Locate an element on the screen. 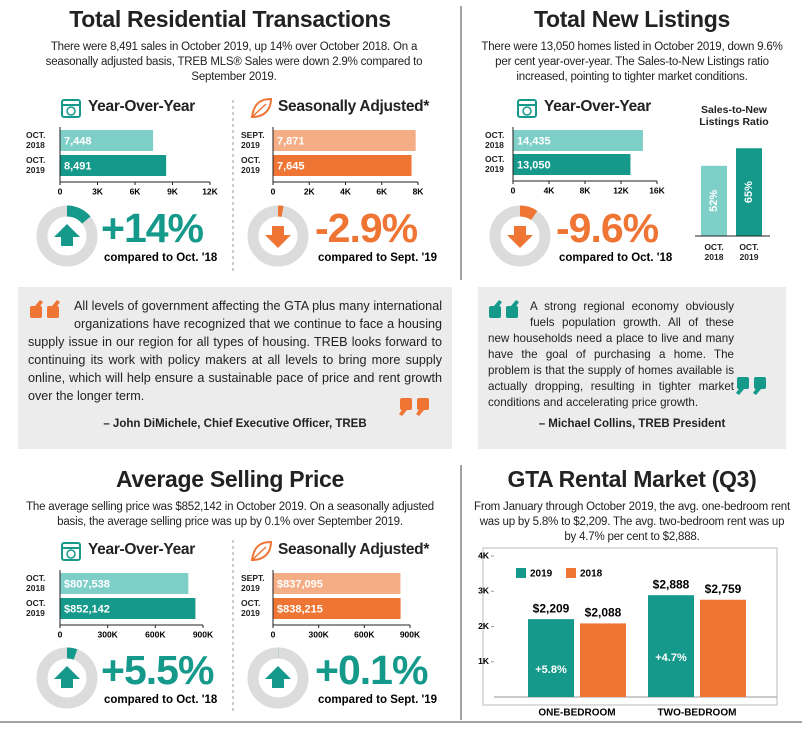  x-tick-label: 2K is located at coordinates (310, 191).